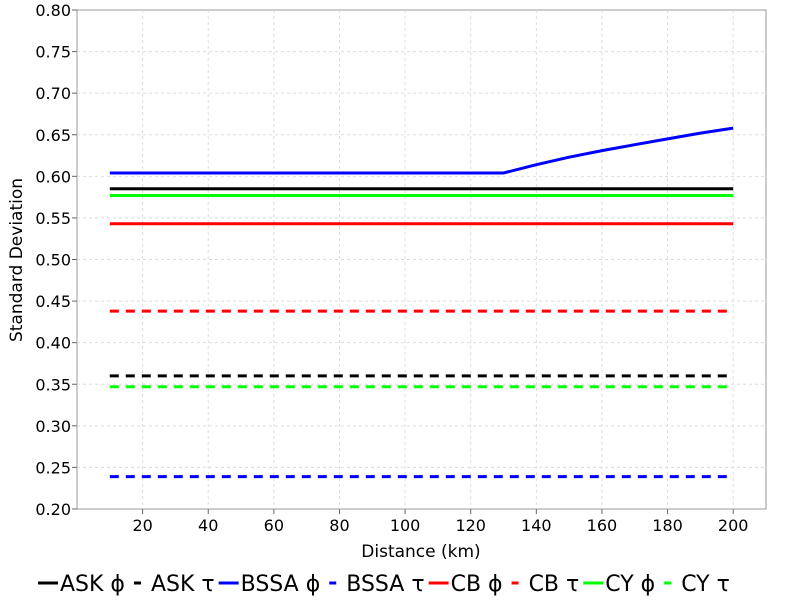 The image size is (800, 600). What do you see at coordinates (53, 426) in the screenshot?
I see `y-tick-label: 0.30` at bounding box center [53, 426].